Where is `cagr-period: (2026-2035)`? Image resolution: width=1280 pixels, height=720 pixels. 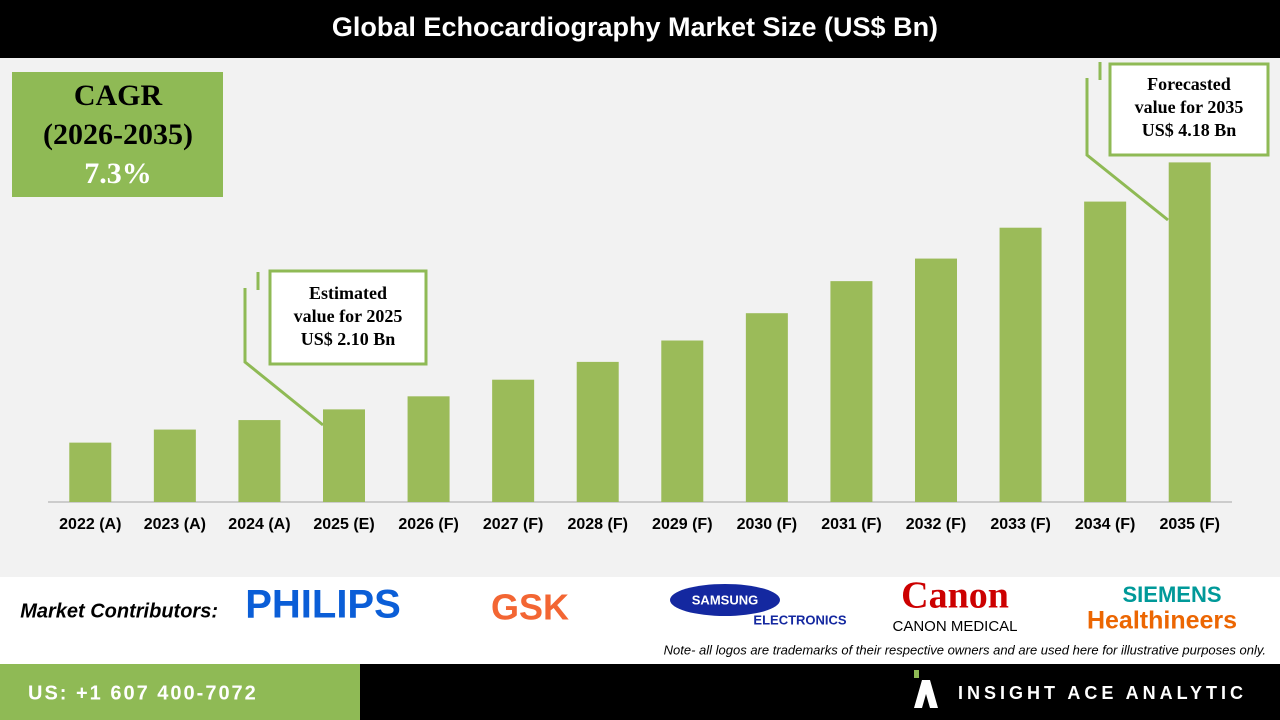 cagr-period: (2026-2035) is located at coordinates (118, 134).